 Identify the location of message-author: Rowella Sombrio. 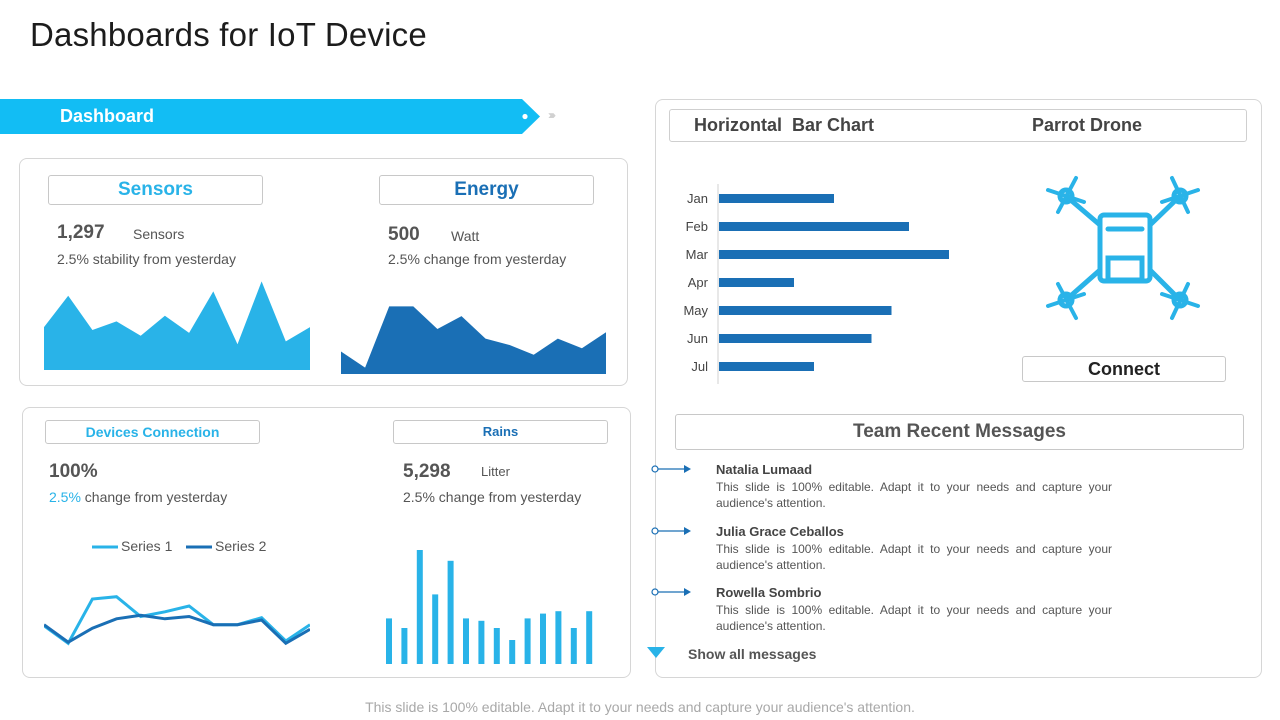
(769, 592).